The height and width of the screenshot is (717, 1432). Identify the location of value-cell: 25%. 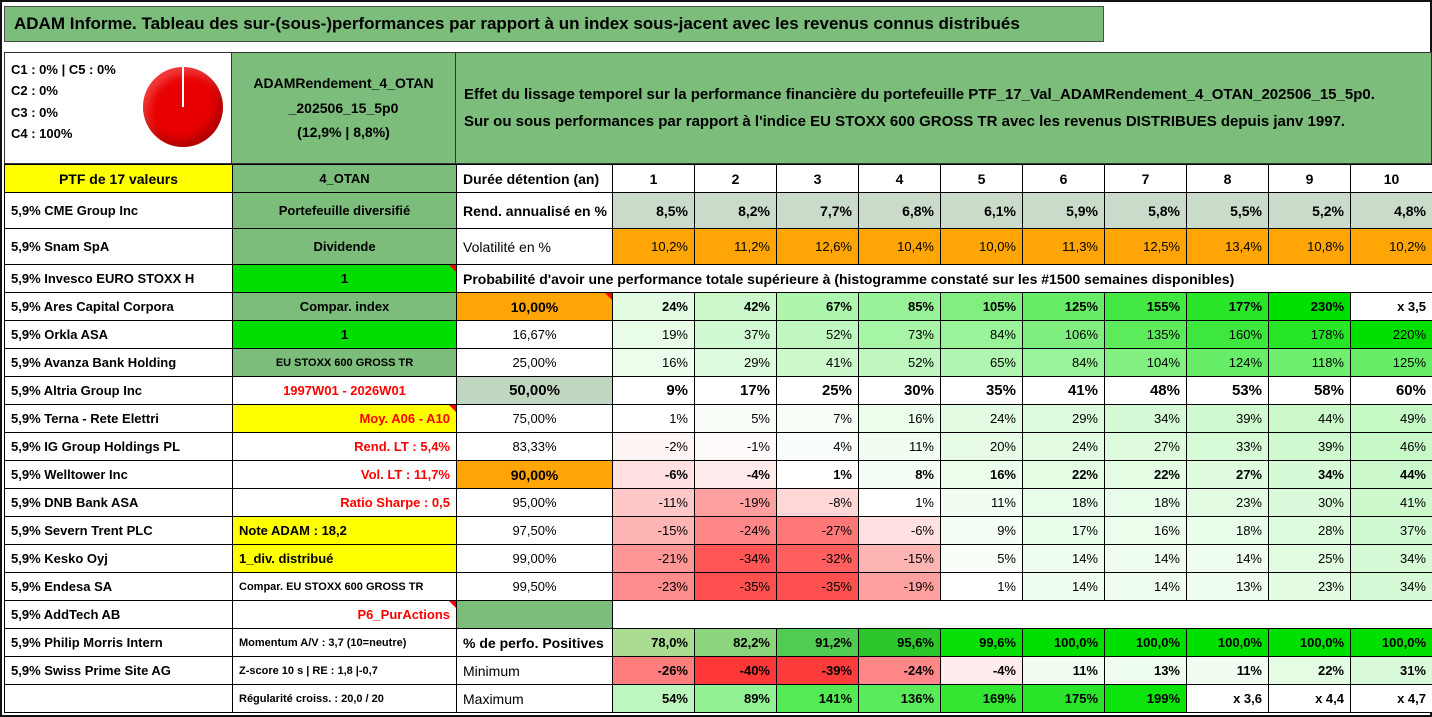
(817, 390).